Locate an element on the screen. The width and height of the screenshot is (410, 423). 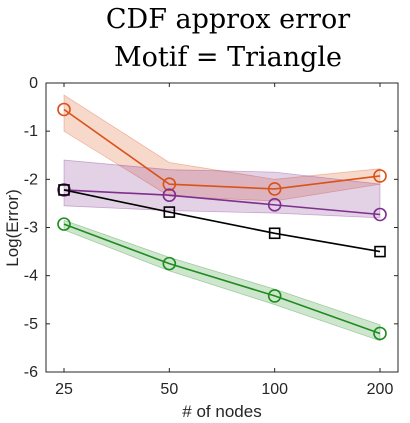
series-1-line is located at coordinates (222, 202).